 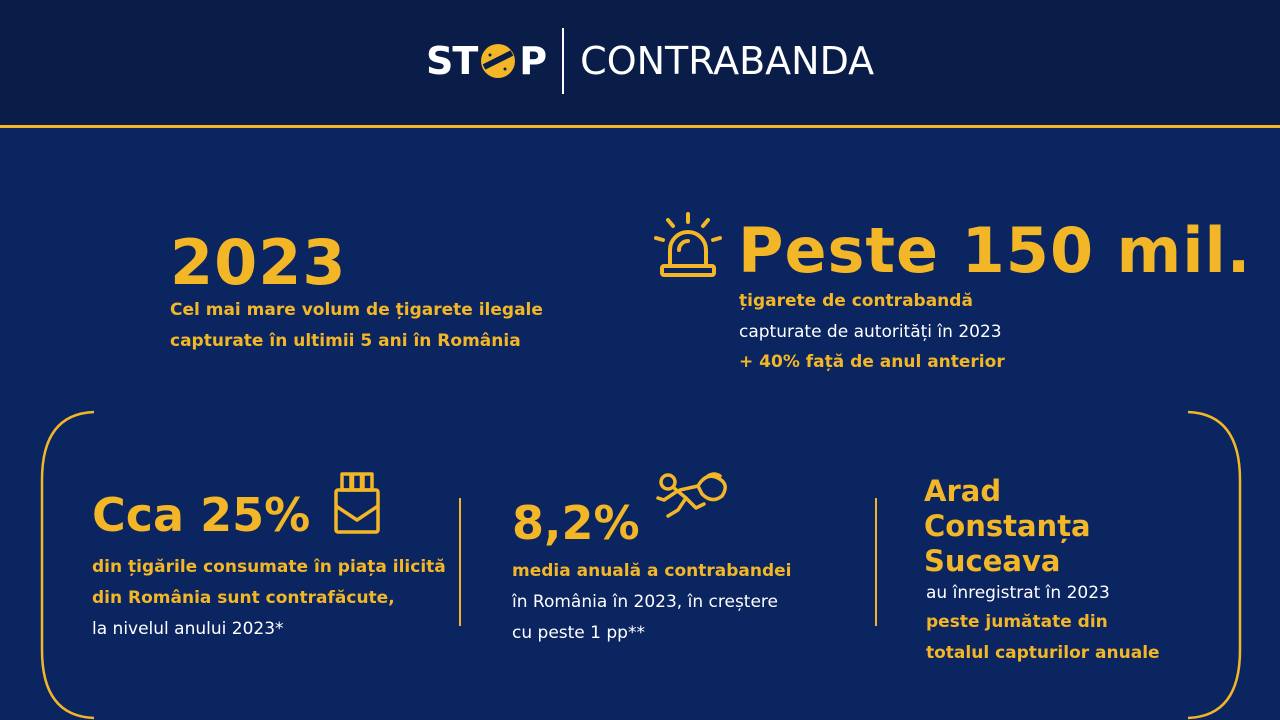 I want to click on stop-logo-right: P, so click(x=533, y=61).